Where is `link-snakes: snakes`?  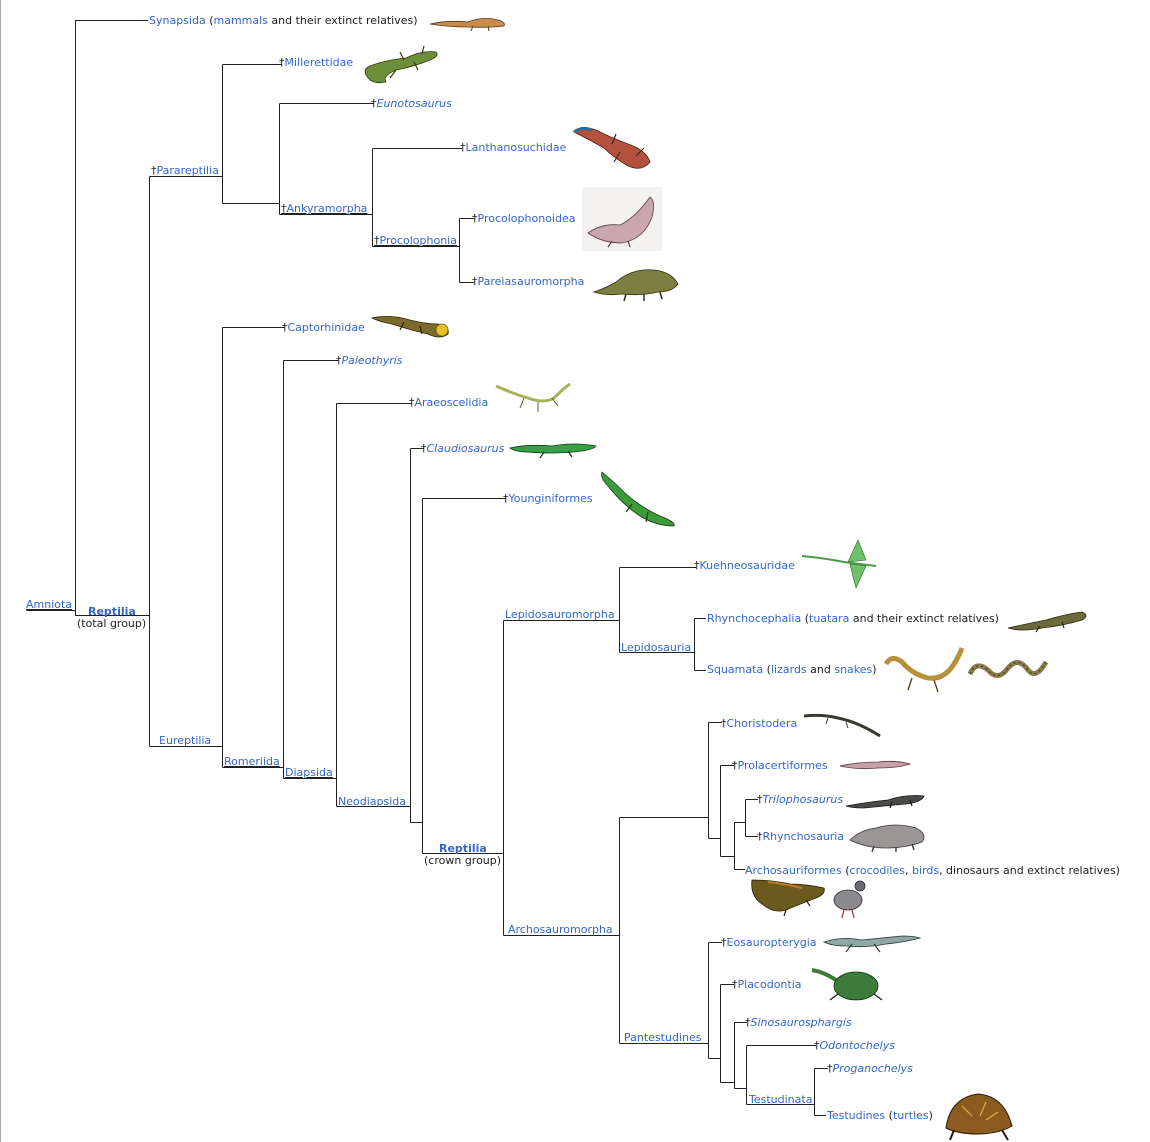
link-snakes: snakes is located at coordinates (853, 669).